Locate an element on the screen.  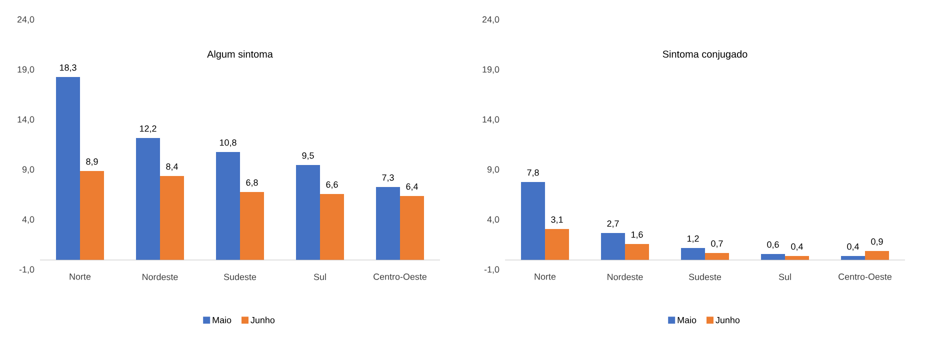
data-label: 6,4 is located at coordinates (412, 187).